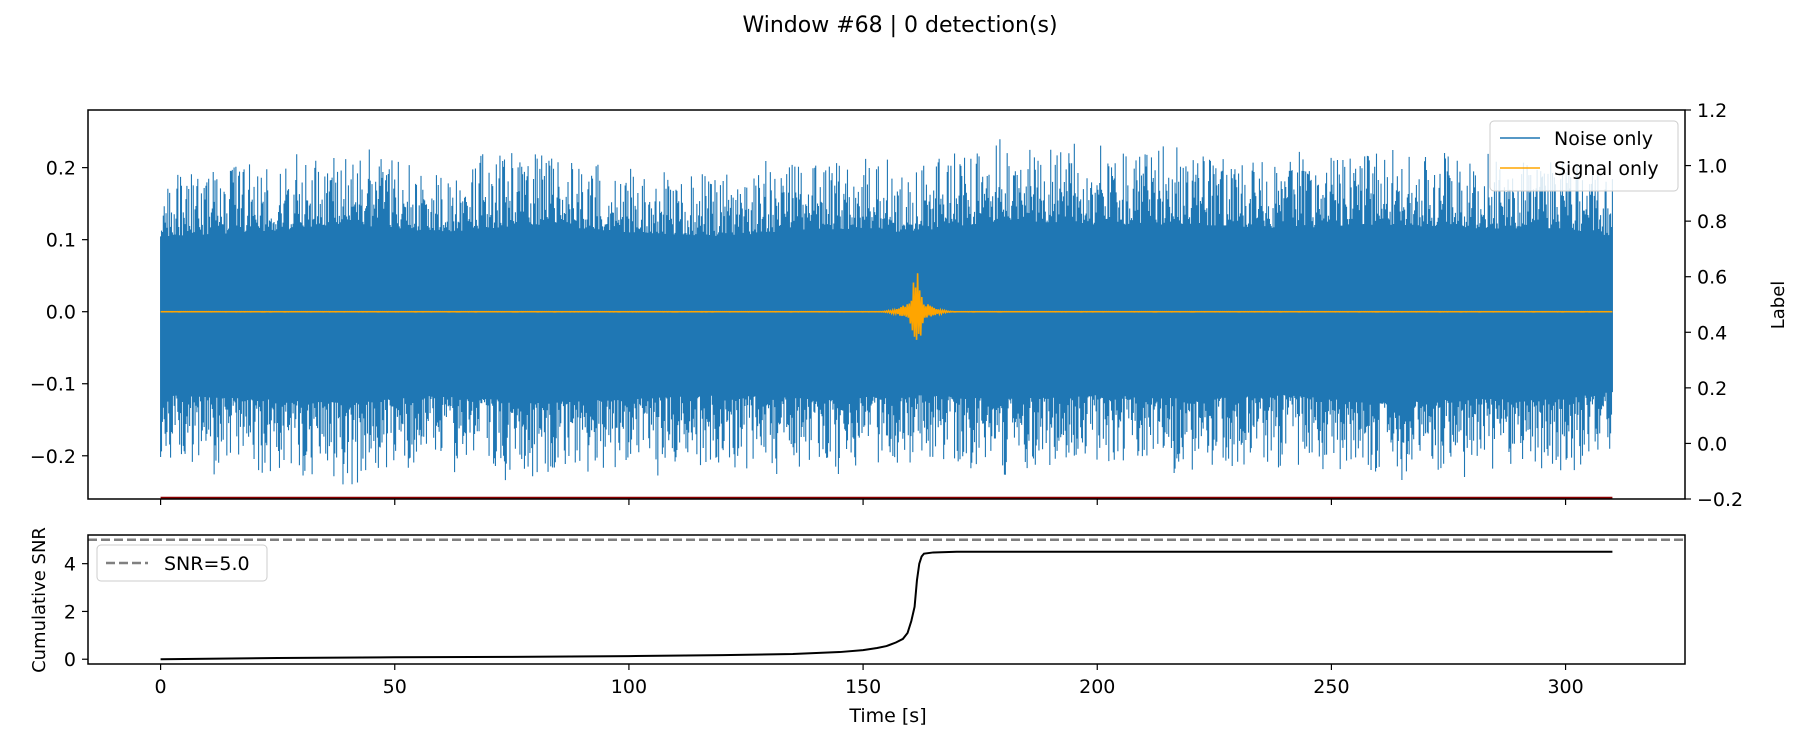 The height and width of the screenshot is (750, 1800). Describe the element at coordinates (1712, 333) in the screenshot. I see `waveform-y2-tick-label: 0.4` at that location.